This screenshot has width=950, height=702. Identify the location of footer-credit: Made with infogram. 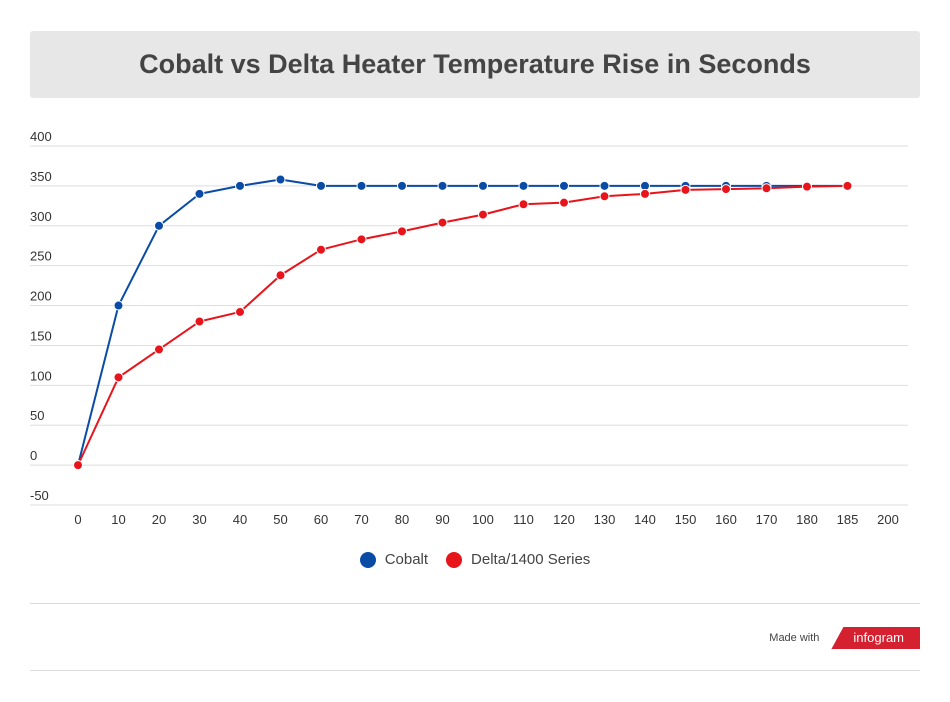
(844, 638).